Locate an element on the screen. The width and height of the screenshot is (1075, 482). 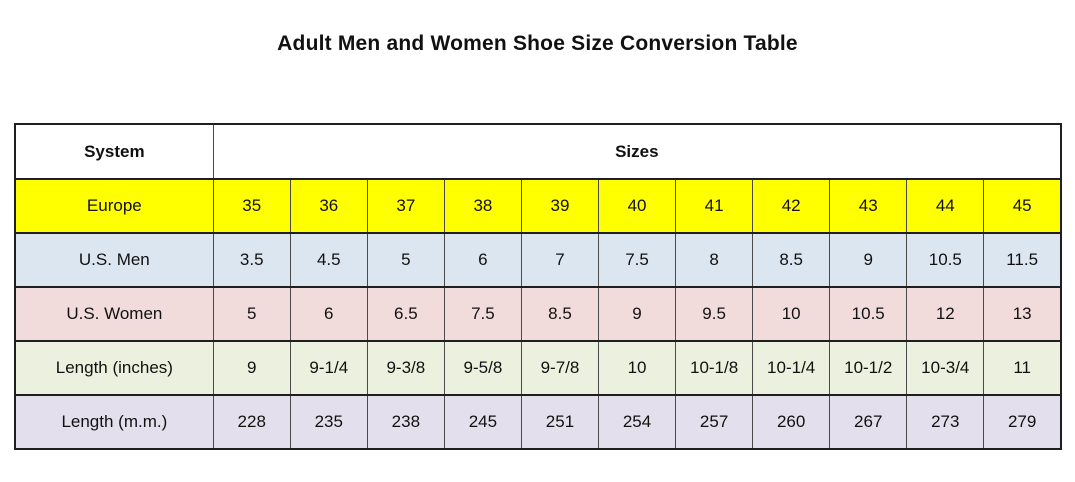
cell-us-men-7: 8.5 is located at coordinates (791, 260).